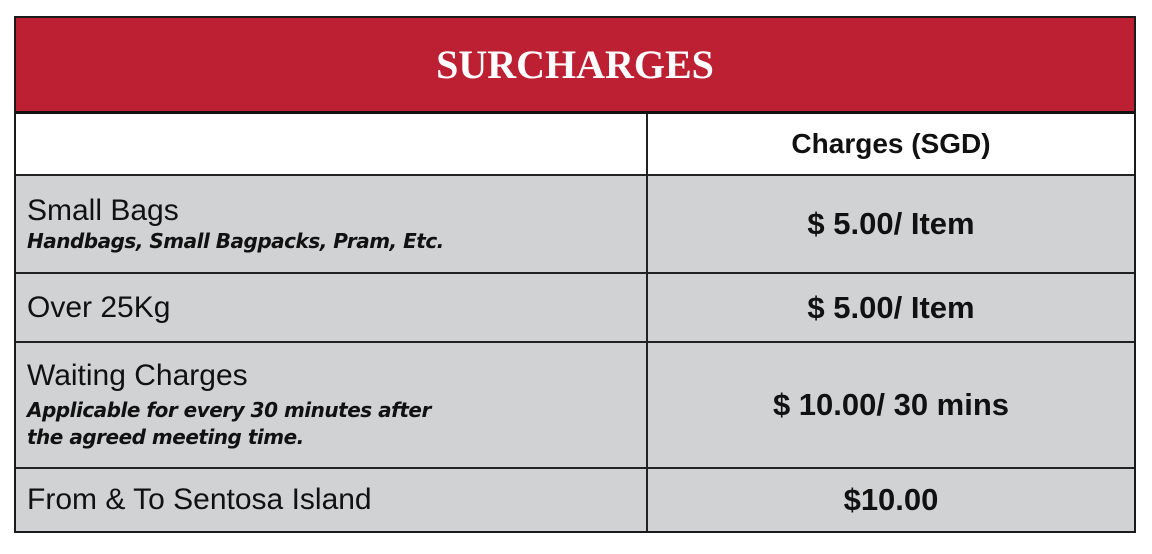 The height and width of the screenshot is (554, 1152). What do you see at coordinates (891, 143) in the screenshot?
I see `header-charges: Charges (SGD)` at bounding box center [891, 143].